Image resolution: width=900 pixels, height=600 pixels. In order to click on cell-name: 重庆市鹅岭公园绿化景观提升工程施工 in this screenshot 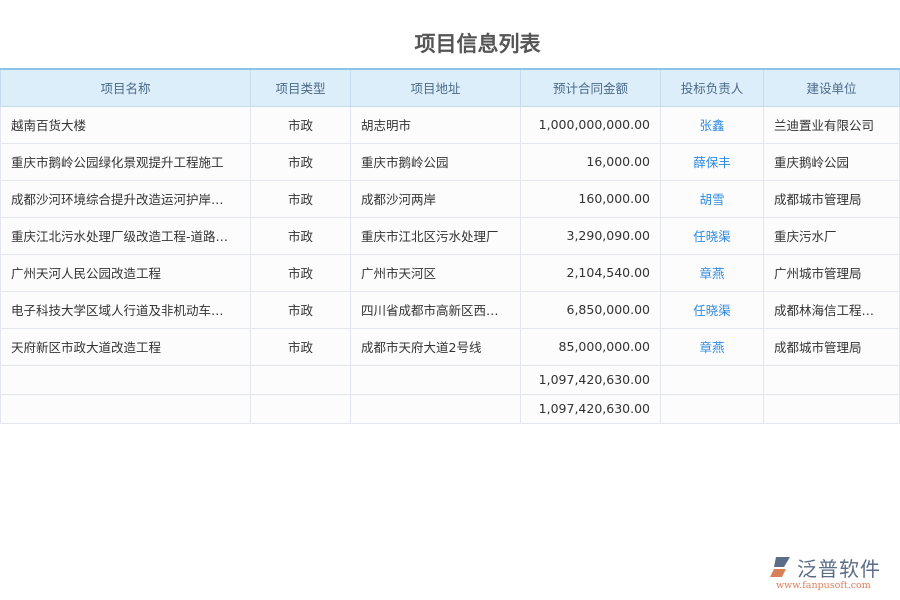, I will do `click(125, 161)`.